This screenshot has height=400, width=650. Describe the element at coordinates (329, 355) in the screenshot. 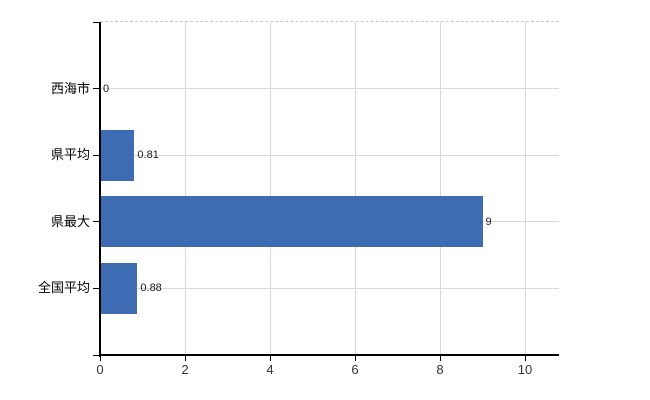

I see `x-axis-line` at that location.